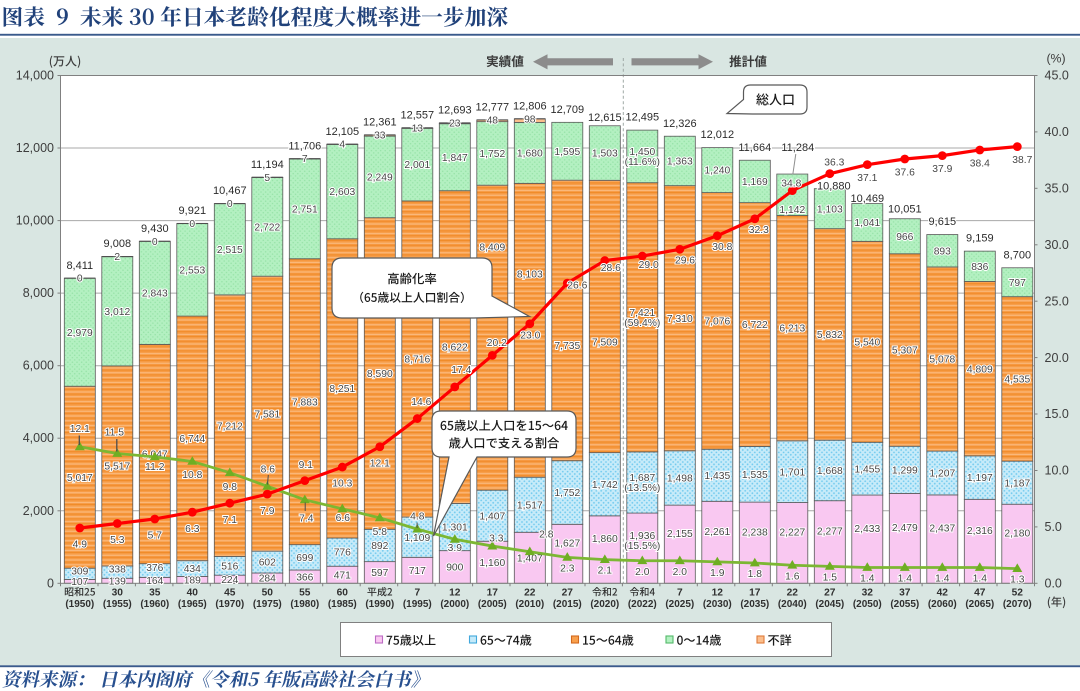  What do you see at coordinates (605, 571) in the screenshot?
I see `svg-text: 2.1` at bounding box center [605, 571].